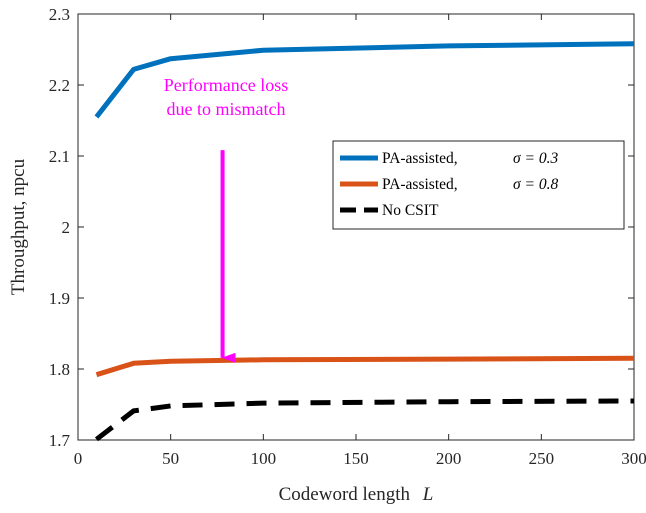 Image resolution: width=646 pixels, height=513 pixels. Describe the element at coordinates (60, 440) in the screenshot. I see `y-tick-label: 1.7` at that location.